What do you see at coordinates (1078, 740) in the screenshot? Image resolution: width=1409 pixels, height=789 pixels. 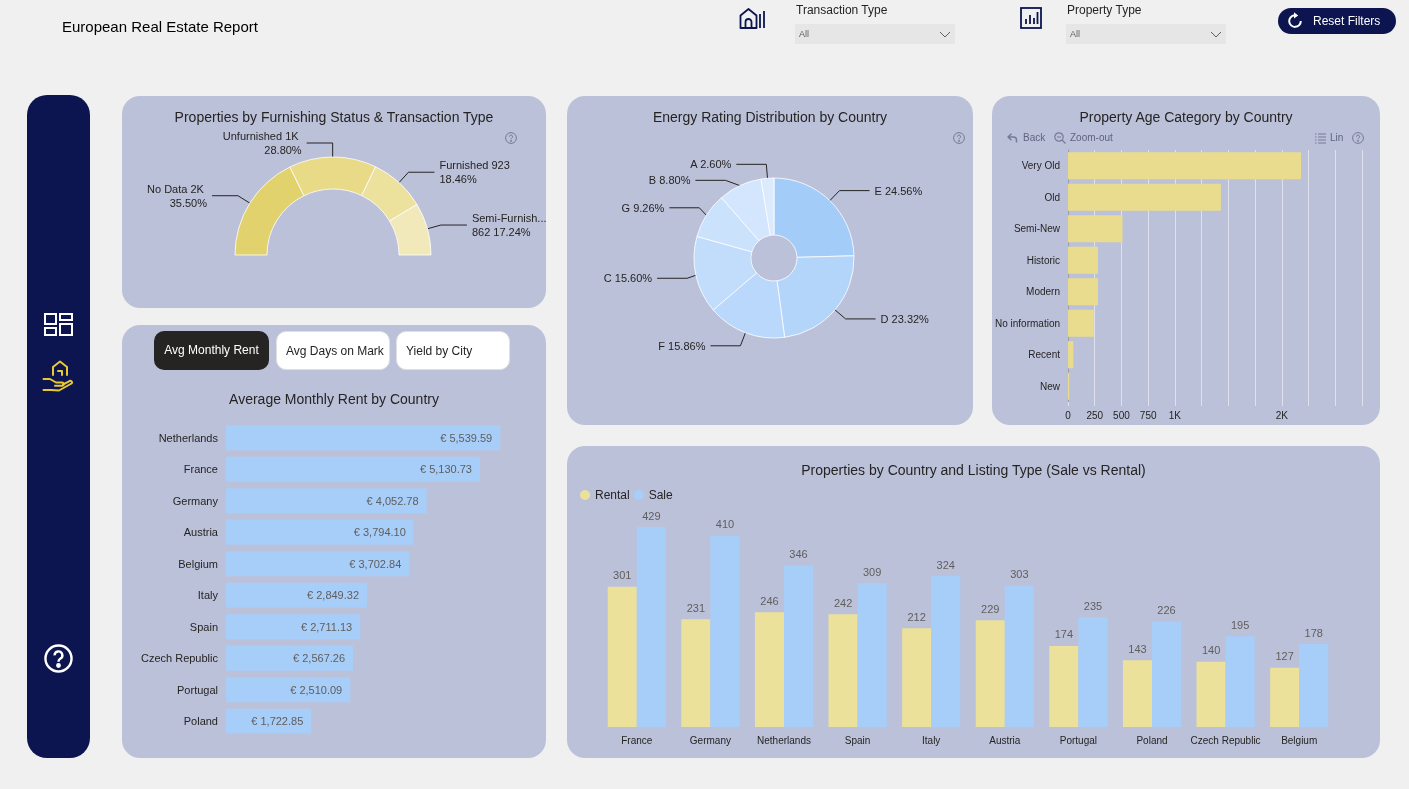 I see `x-tick-label: Portugal` at bounding box center [1078, 740].